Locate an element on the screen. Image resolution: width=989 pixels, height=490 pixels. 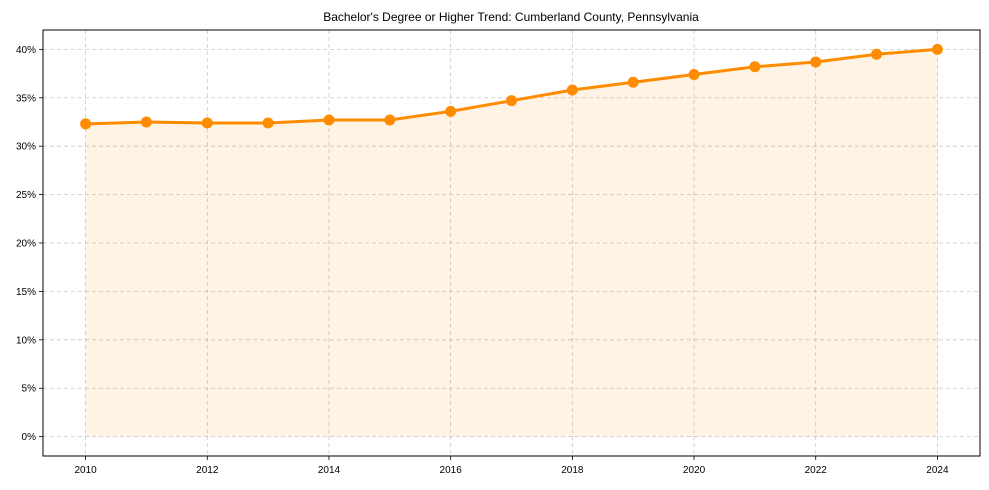
y-tick-label: 15% is located at coordinates (26, 292).